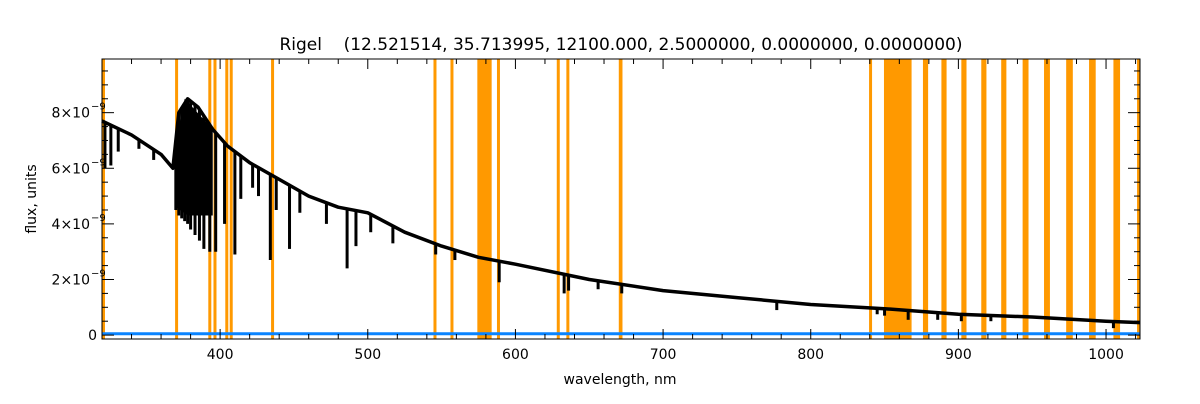  Describe the element at coordinates (515, 355) in the screenshot. I see `x-tick-label: 600` at that location.